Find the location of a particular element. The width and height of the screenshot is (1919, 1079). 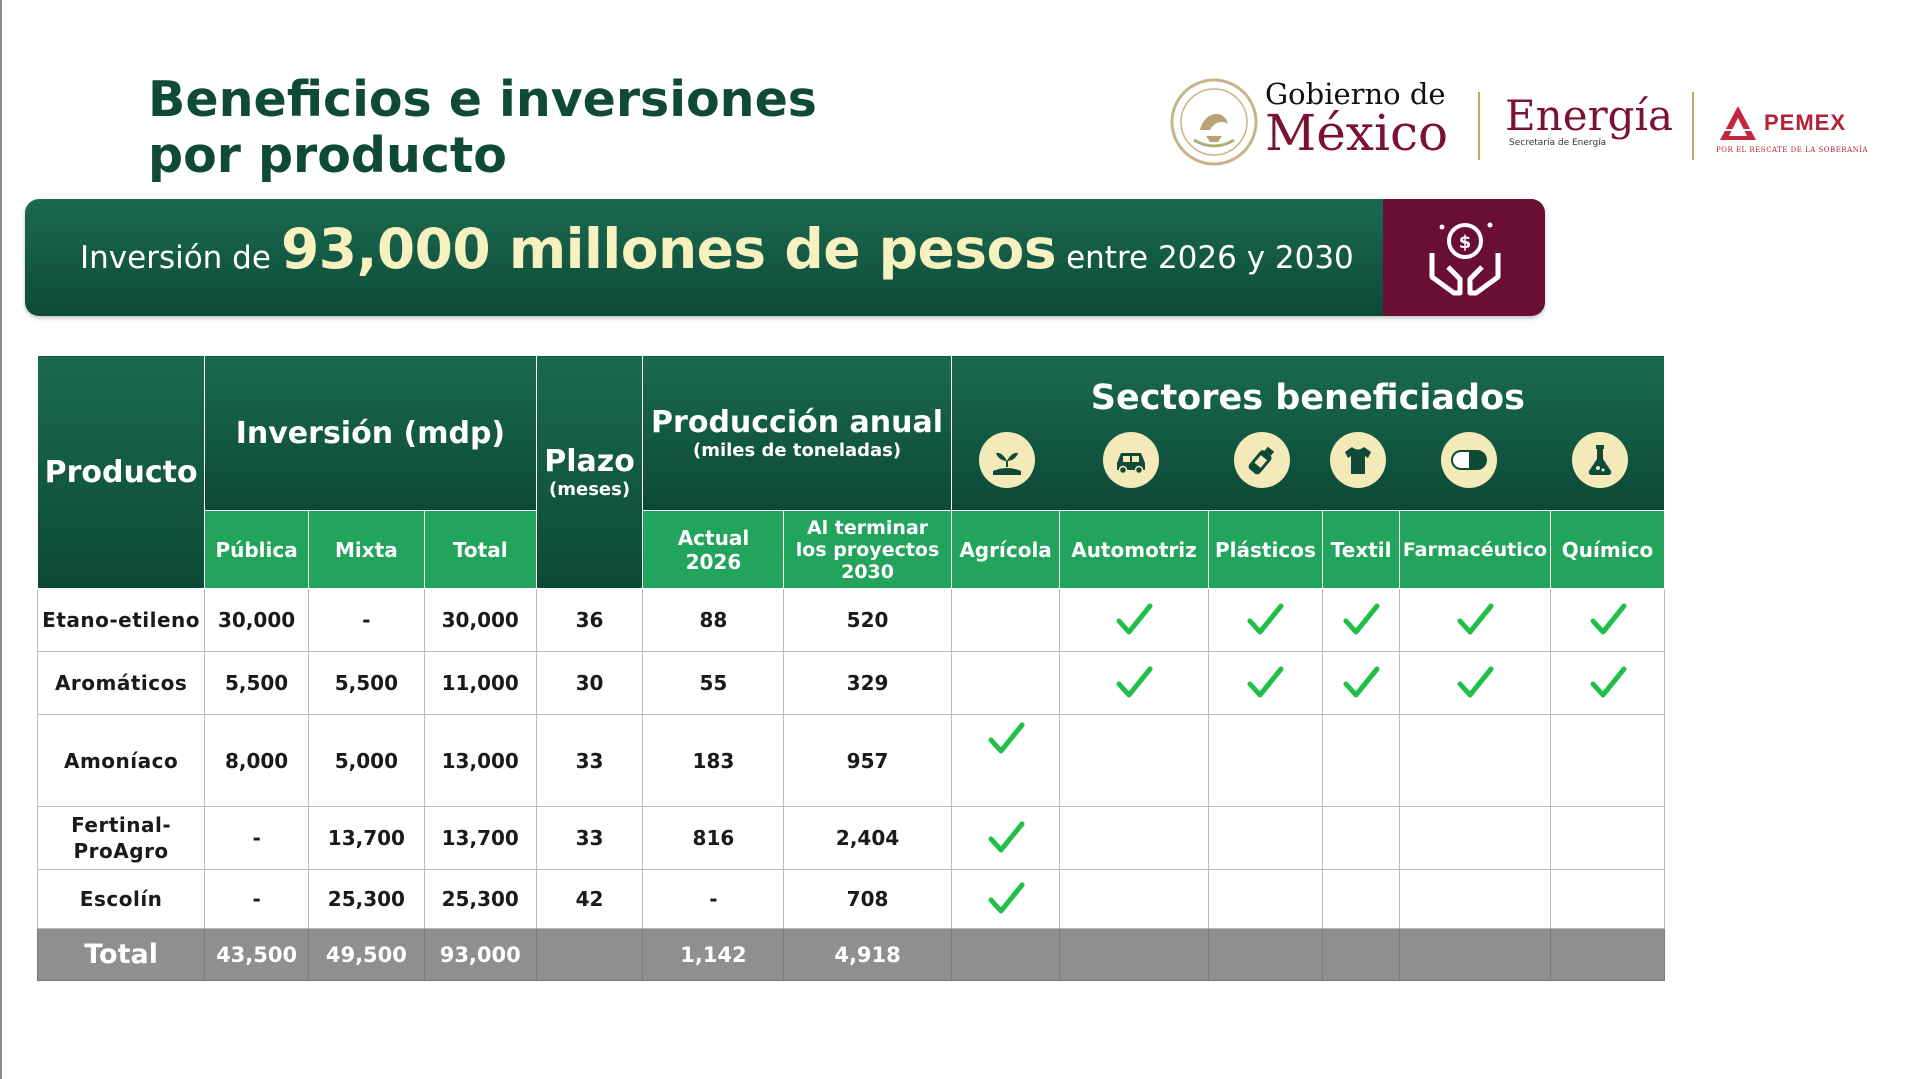

header-plazo-label: Plazo is located at coordinates (589, 461).